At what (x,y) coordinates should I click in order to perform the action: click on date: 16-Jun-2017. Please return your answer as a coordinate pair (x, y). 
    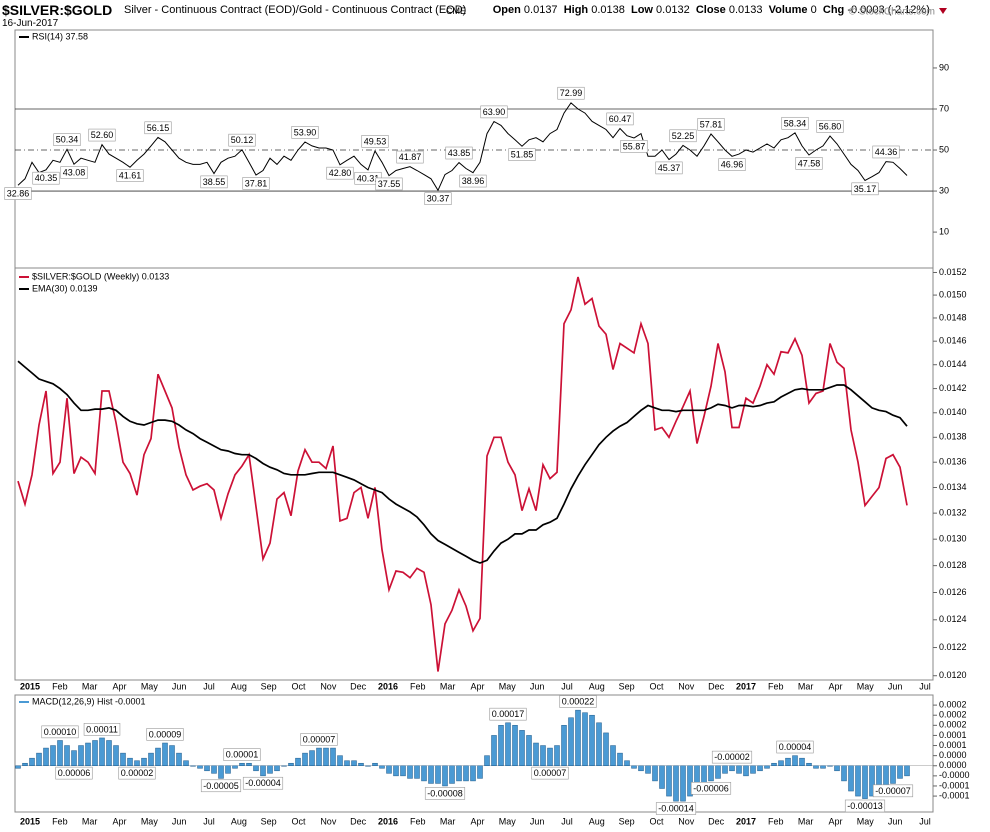
    Looking at the image, I should click on (30, 23).